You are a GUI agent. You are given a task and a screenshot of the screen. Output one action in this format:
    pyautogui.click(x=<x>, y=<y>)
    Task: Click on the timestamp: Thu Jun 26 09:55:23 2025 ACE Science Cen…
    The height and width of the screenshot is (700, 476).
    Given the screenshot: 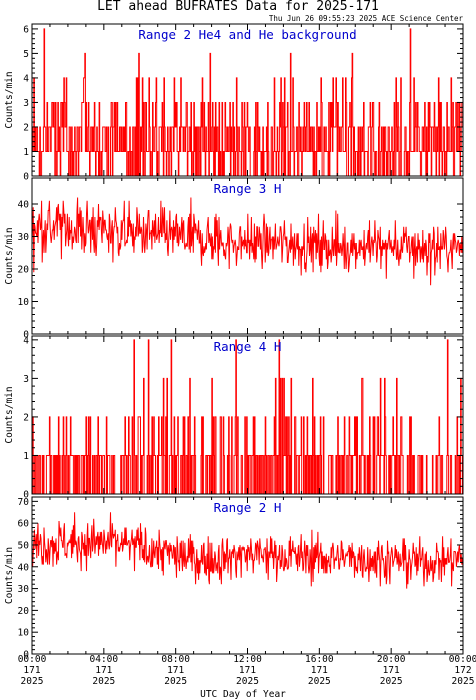 What is the action you would take?
    pyautogui.click(x=366, y=18)
    